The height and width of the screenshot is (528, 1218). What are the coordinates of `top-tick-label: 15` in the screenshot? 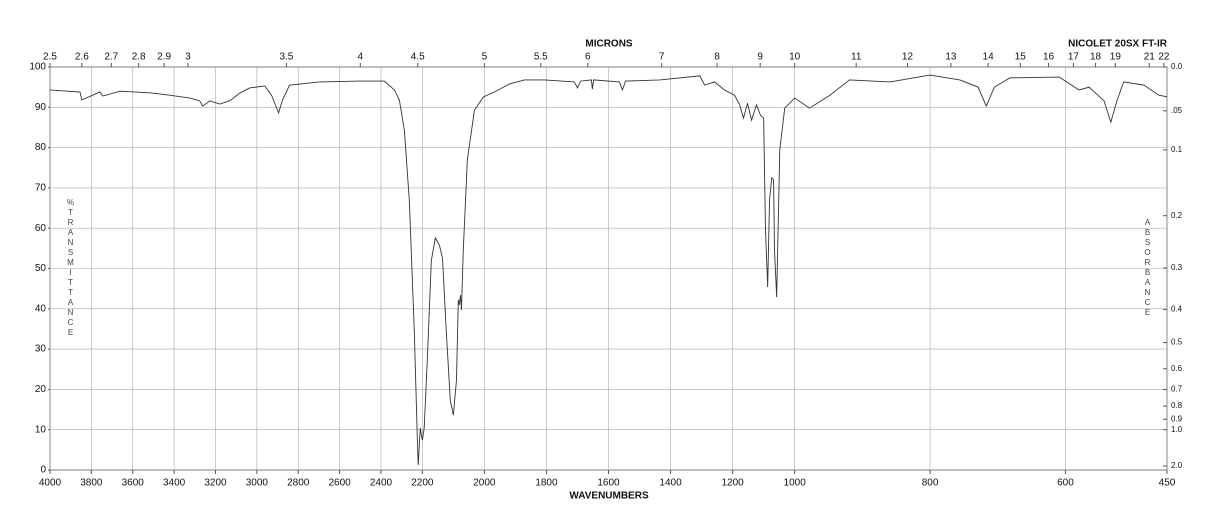 It's located at (1021, 57).